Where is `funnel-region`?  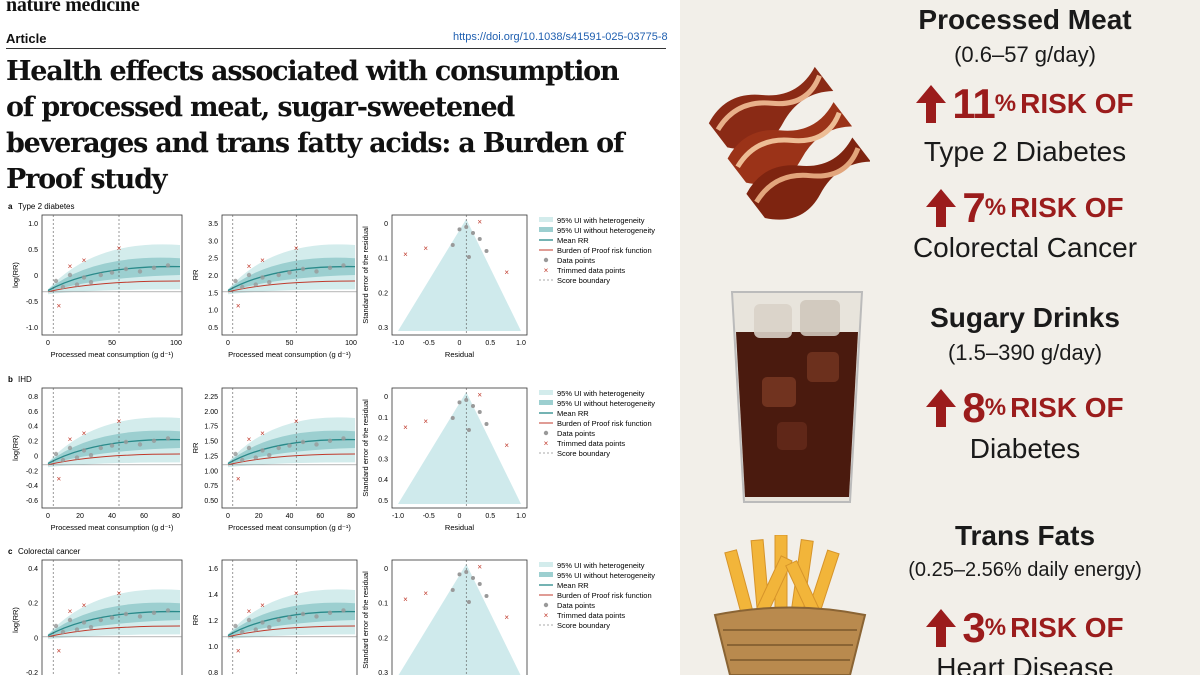 funnel-region is located at coordinates (459, 619).